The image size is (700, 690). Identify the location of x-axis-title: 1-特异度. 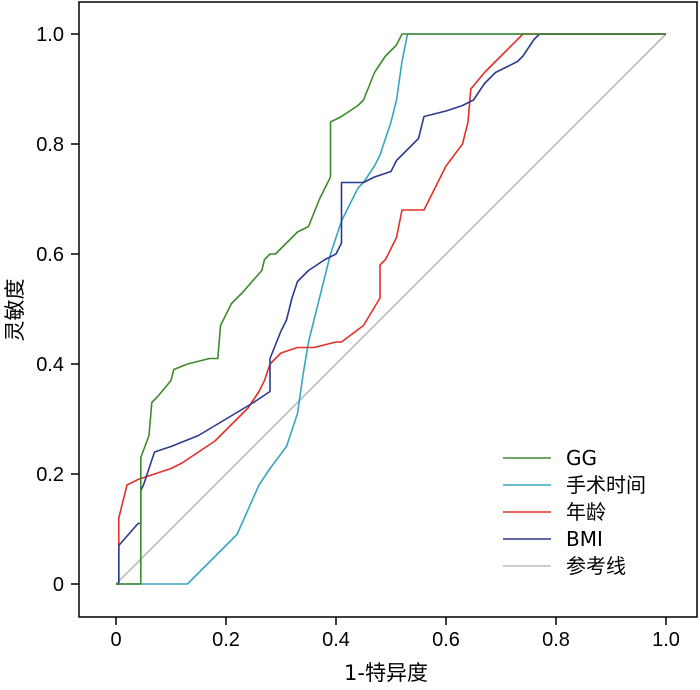
(386, 673).